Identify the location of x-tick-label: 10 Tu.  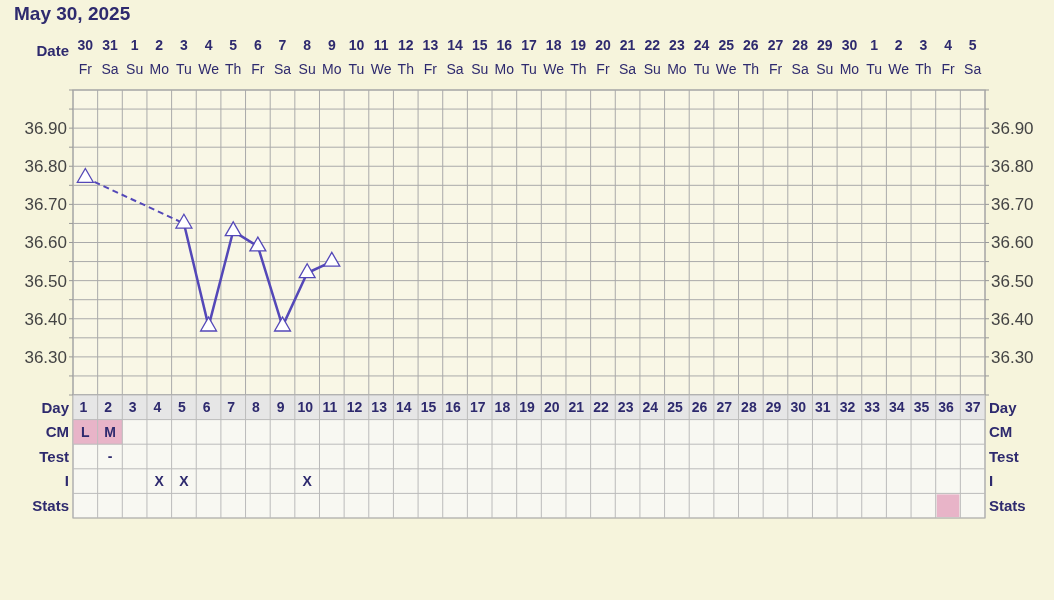
(356, 57).